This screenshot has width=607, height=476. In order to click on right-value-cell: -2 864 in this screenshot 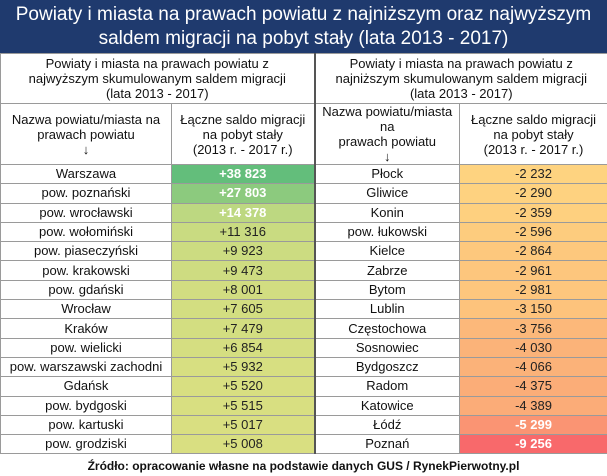, I will do `click(533, 251)`.